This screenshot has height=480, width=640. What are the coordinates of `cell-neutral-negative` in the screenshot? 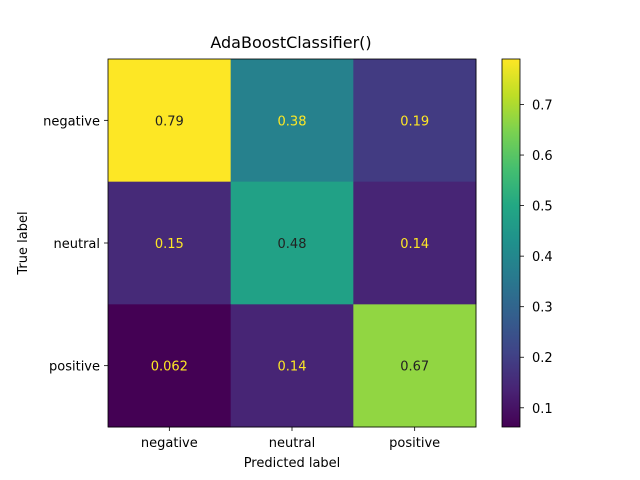 It's located at (170, 243).